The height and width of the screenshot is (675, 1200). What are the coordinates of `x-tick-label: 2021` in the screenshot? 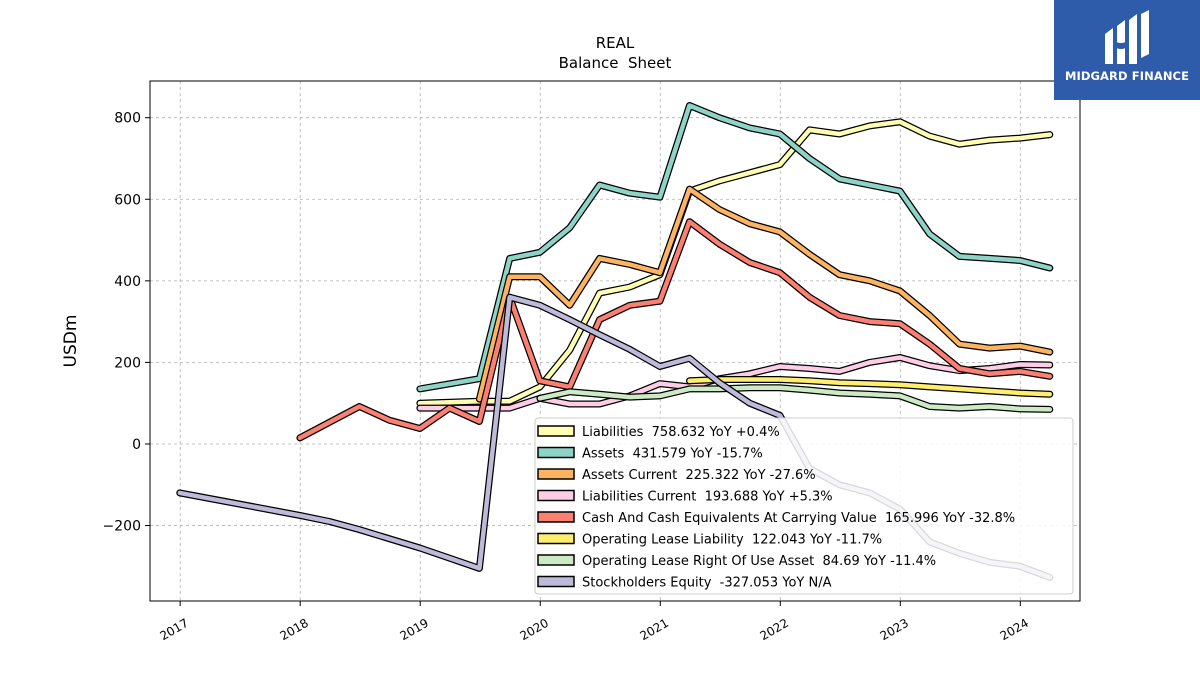 It's located at (654, 629).